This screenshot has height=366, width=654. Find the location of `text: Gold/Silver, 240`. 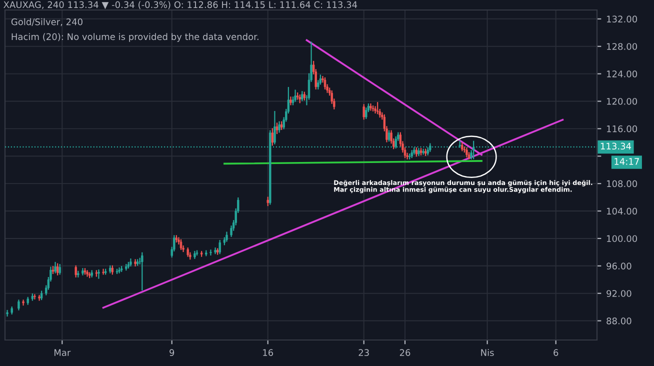

text: Gold/Silver, 240 is located at coordinates (46, 22).